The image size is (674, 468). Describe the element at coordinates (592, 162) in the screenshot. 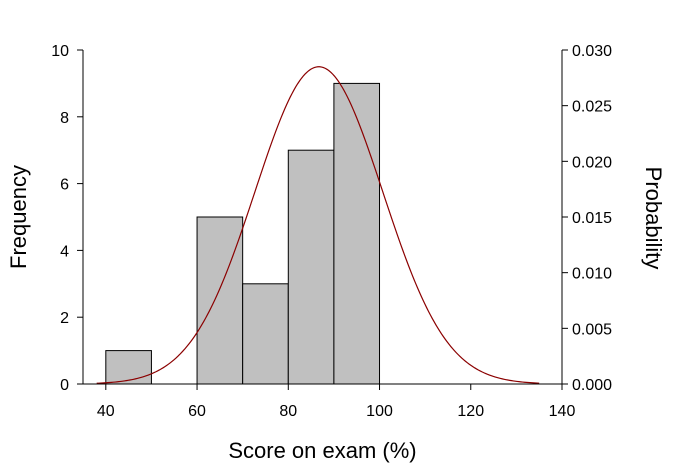

I see `y2-tick-label: 0.020` at that location.